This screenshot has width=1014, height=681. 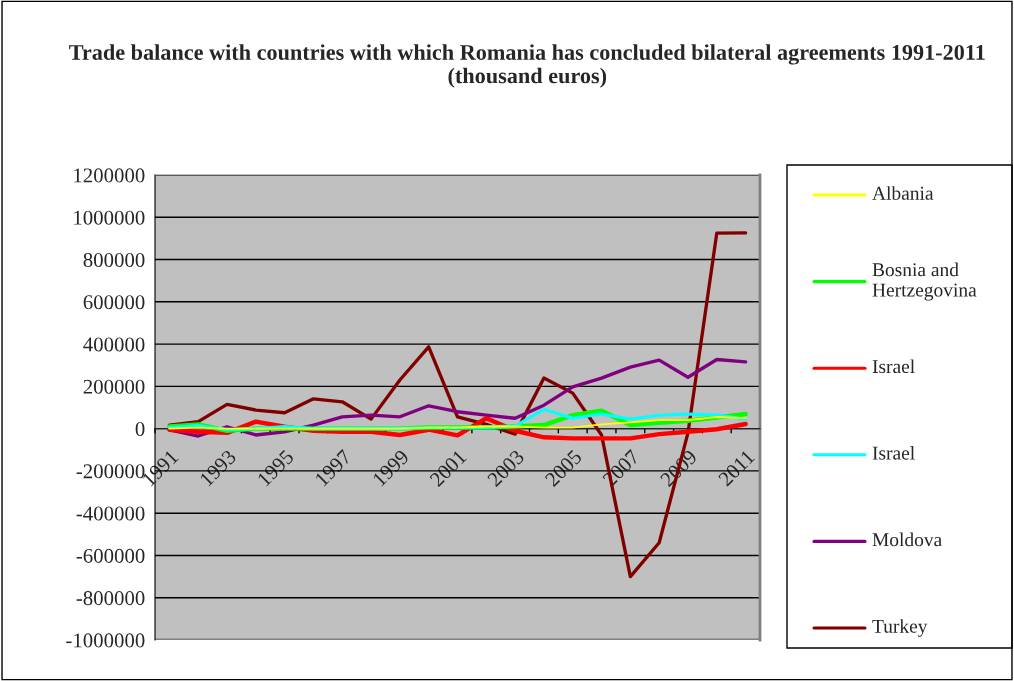 I want to click on y-tick-label: 800000, so click(x=114, y=259).